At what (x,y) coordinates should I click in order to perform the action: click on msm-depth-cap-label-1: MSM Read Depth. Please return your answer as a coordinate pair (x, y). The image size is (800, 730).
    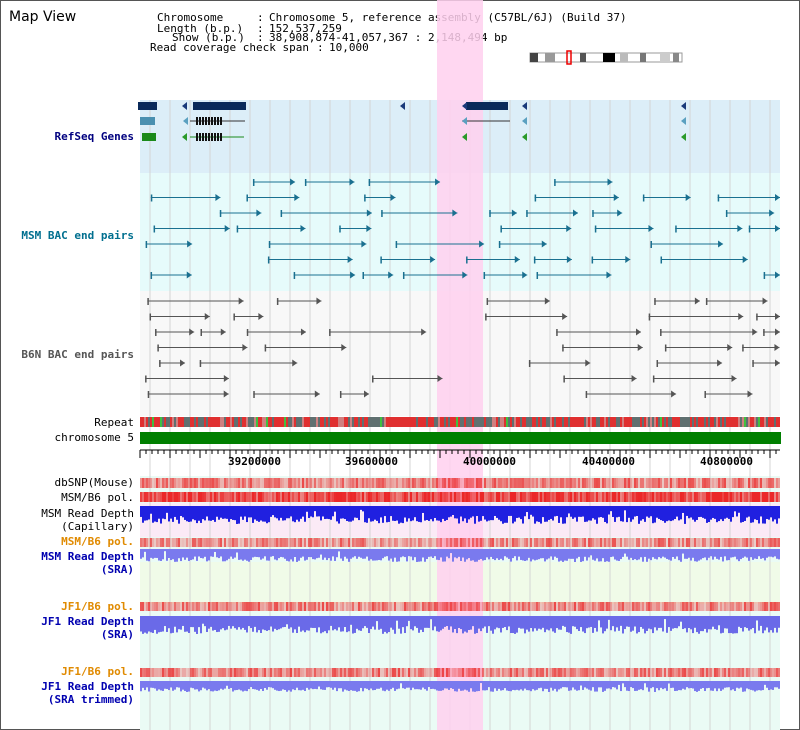
    Looking at the image, I should click on (87, 513).